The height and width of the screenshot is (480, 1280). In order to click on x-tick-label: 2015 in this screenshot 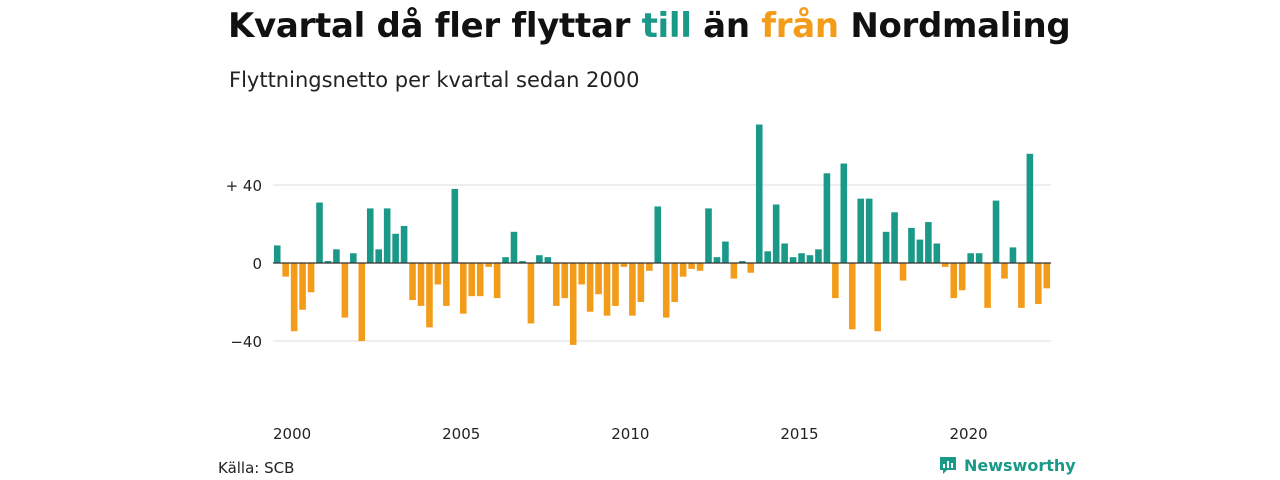, I will do `click(799, 434)`.